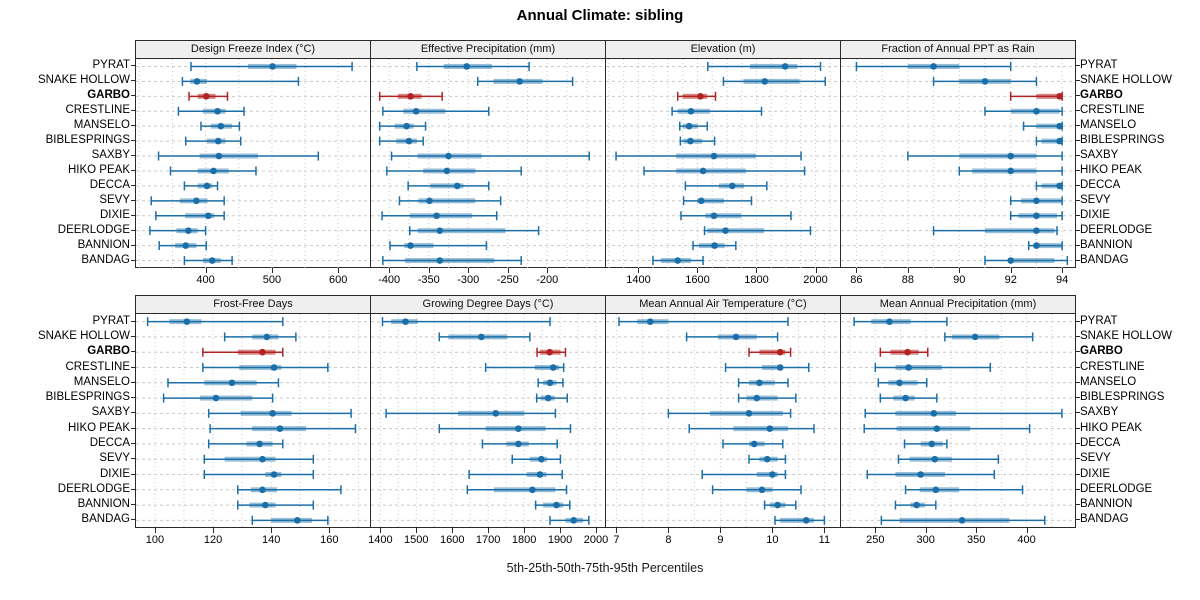  I want to click on station-label-left-pyrat: PYRAT, so click(111, 65).